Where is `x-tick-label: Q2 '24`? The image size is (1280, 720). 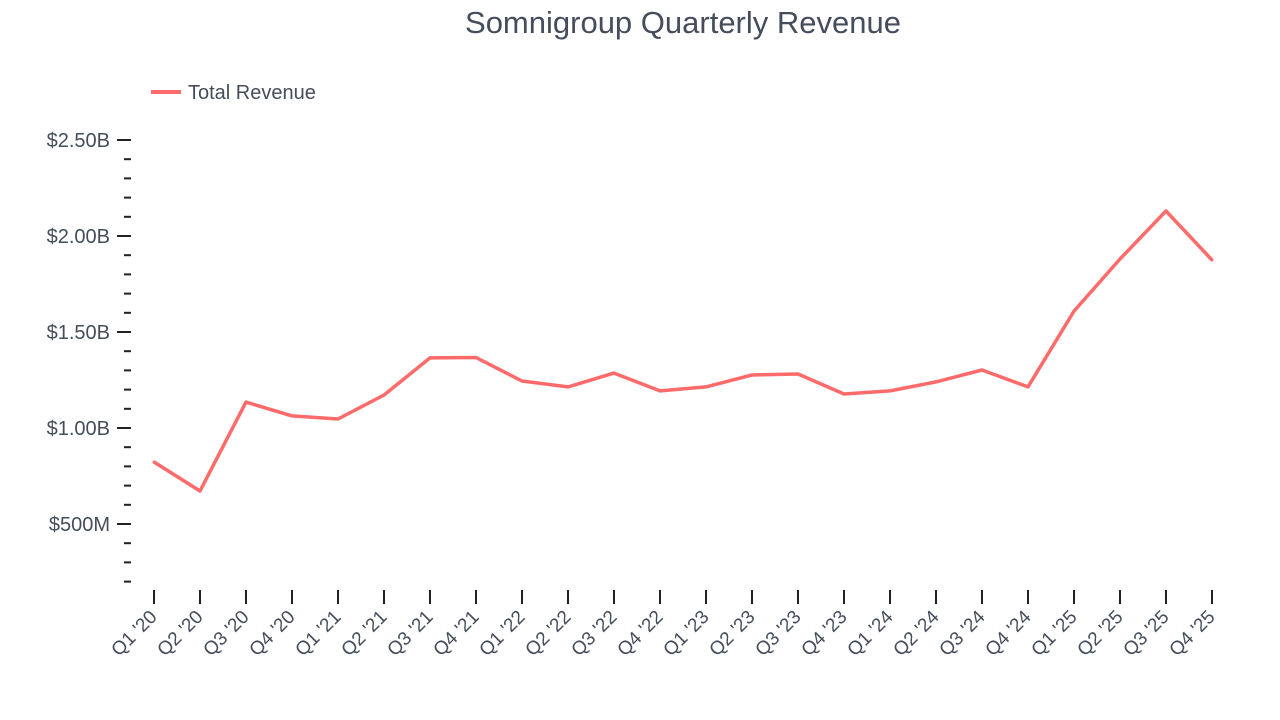 x-tick-label: Q2 '24 is located at coordinates (917, 633).